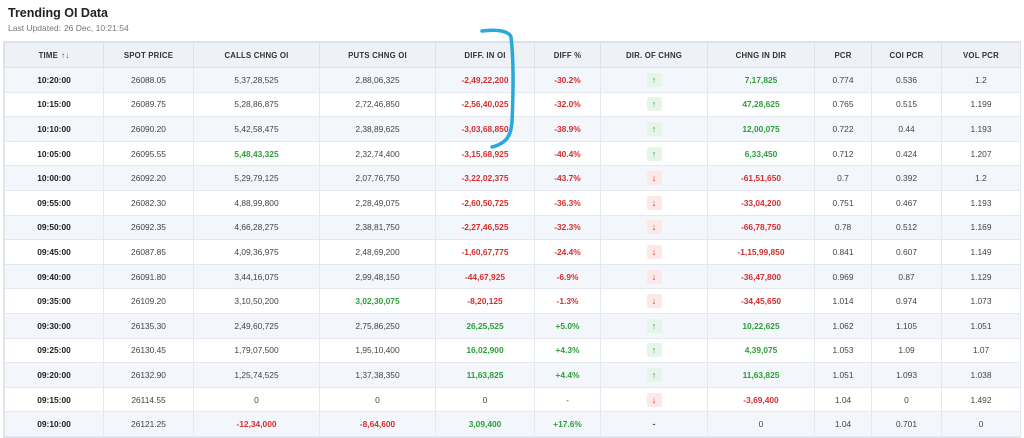  Describe the element at coordinates (148, 55) in the screenshot. I see `column-header-spot-price: SPOT PRICE` at that location.